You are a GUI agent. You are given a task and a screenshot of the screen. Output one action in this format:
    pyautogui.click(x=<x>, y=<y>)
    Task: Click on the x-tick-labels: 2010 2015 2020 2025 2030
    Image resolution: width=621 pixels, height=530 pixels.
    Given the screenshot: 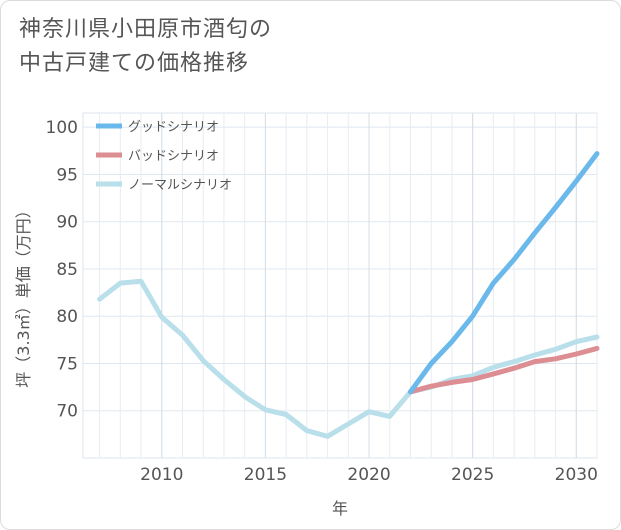 What is the action you would take?
    pyautogui.click(x=369, y=475)
    